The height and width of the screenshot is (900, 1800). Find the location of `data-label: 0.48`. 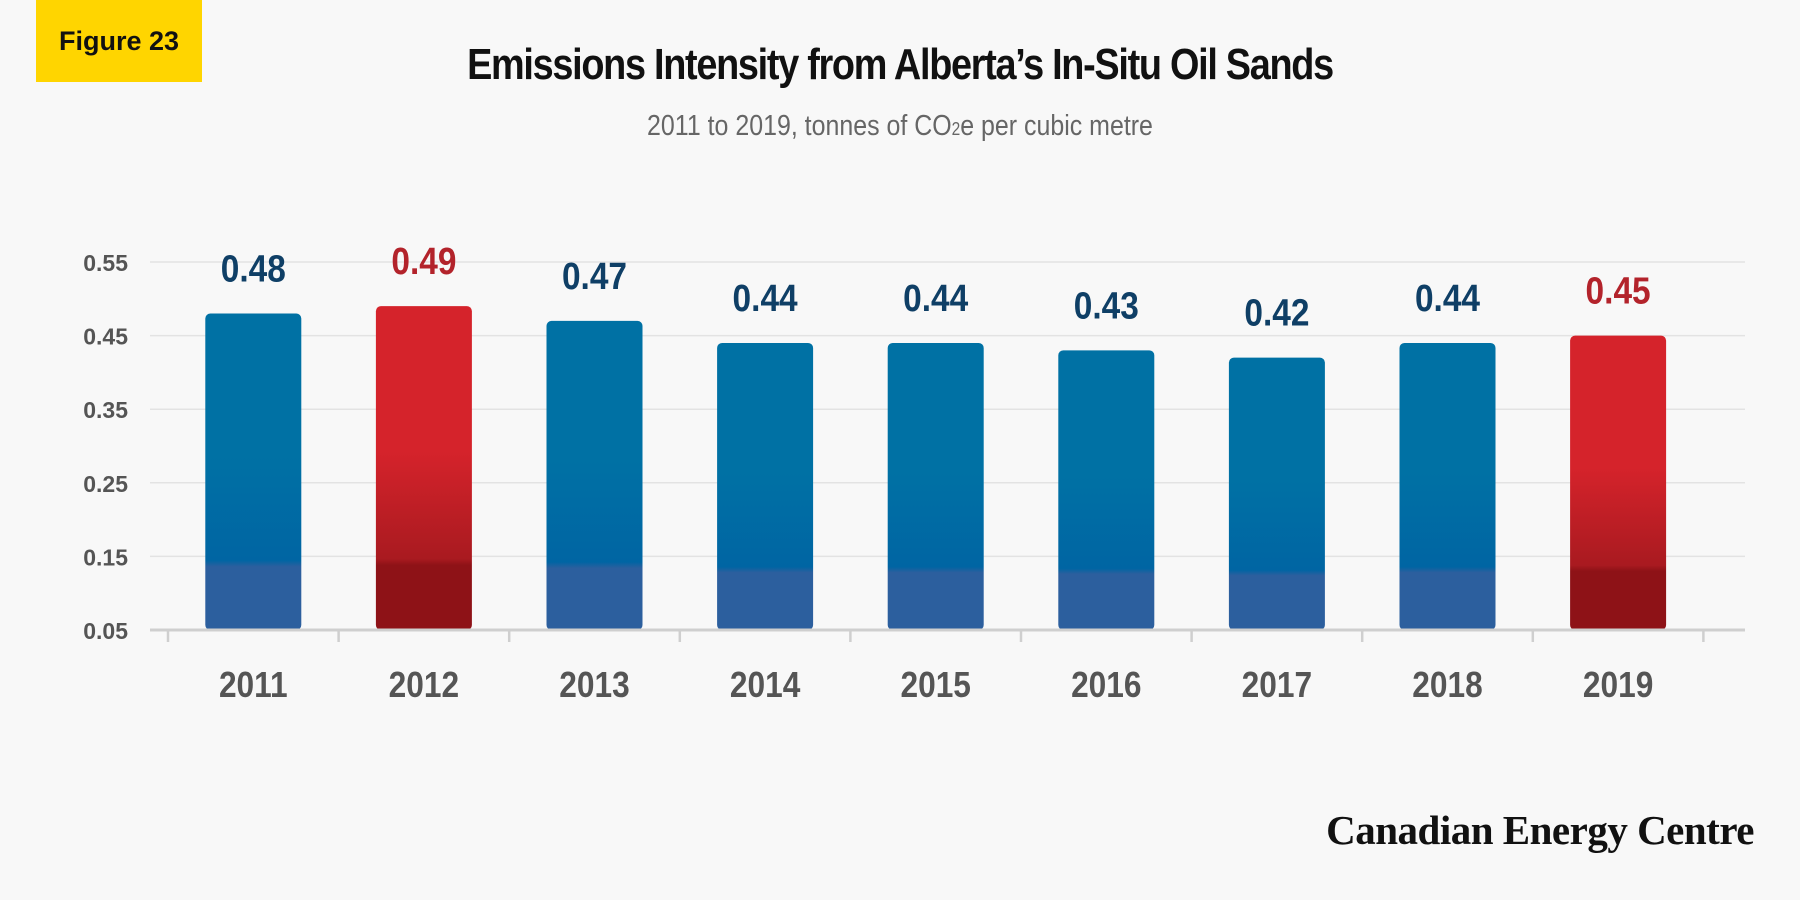

data-label: 0.48 is located at coordinates (253, 269).